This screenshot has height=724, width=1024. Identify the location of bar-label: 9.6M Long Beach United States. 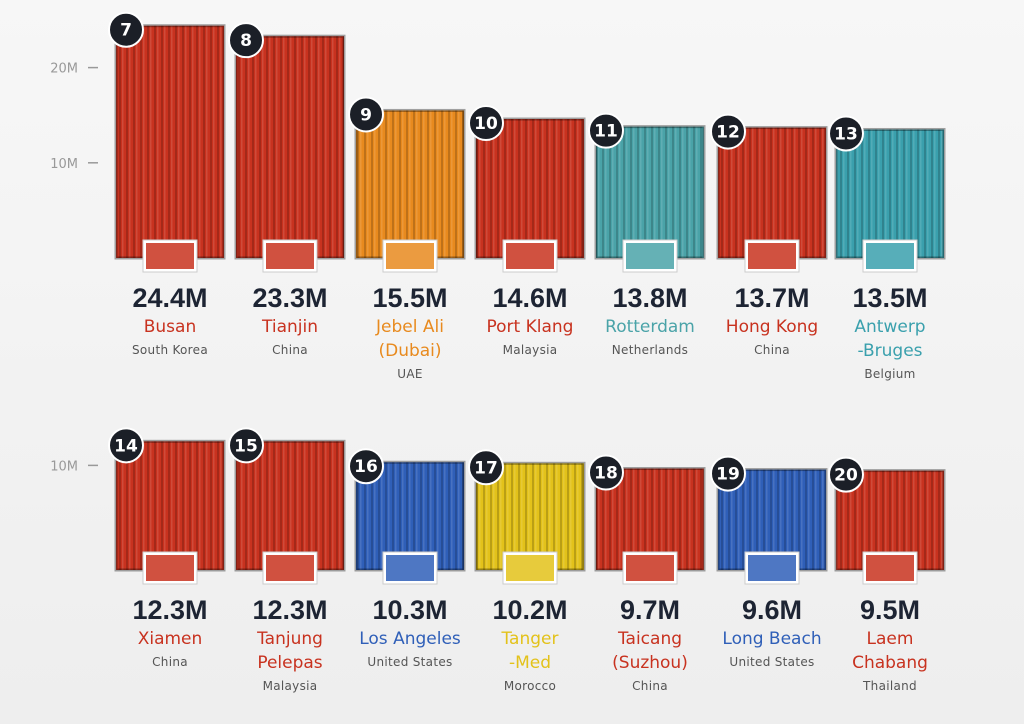
(772, 632).